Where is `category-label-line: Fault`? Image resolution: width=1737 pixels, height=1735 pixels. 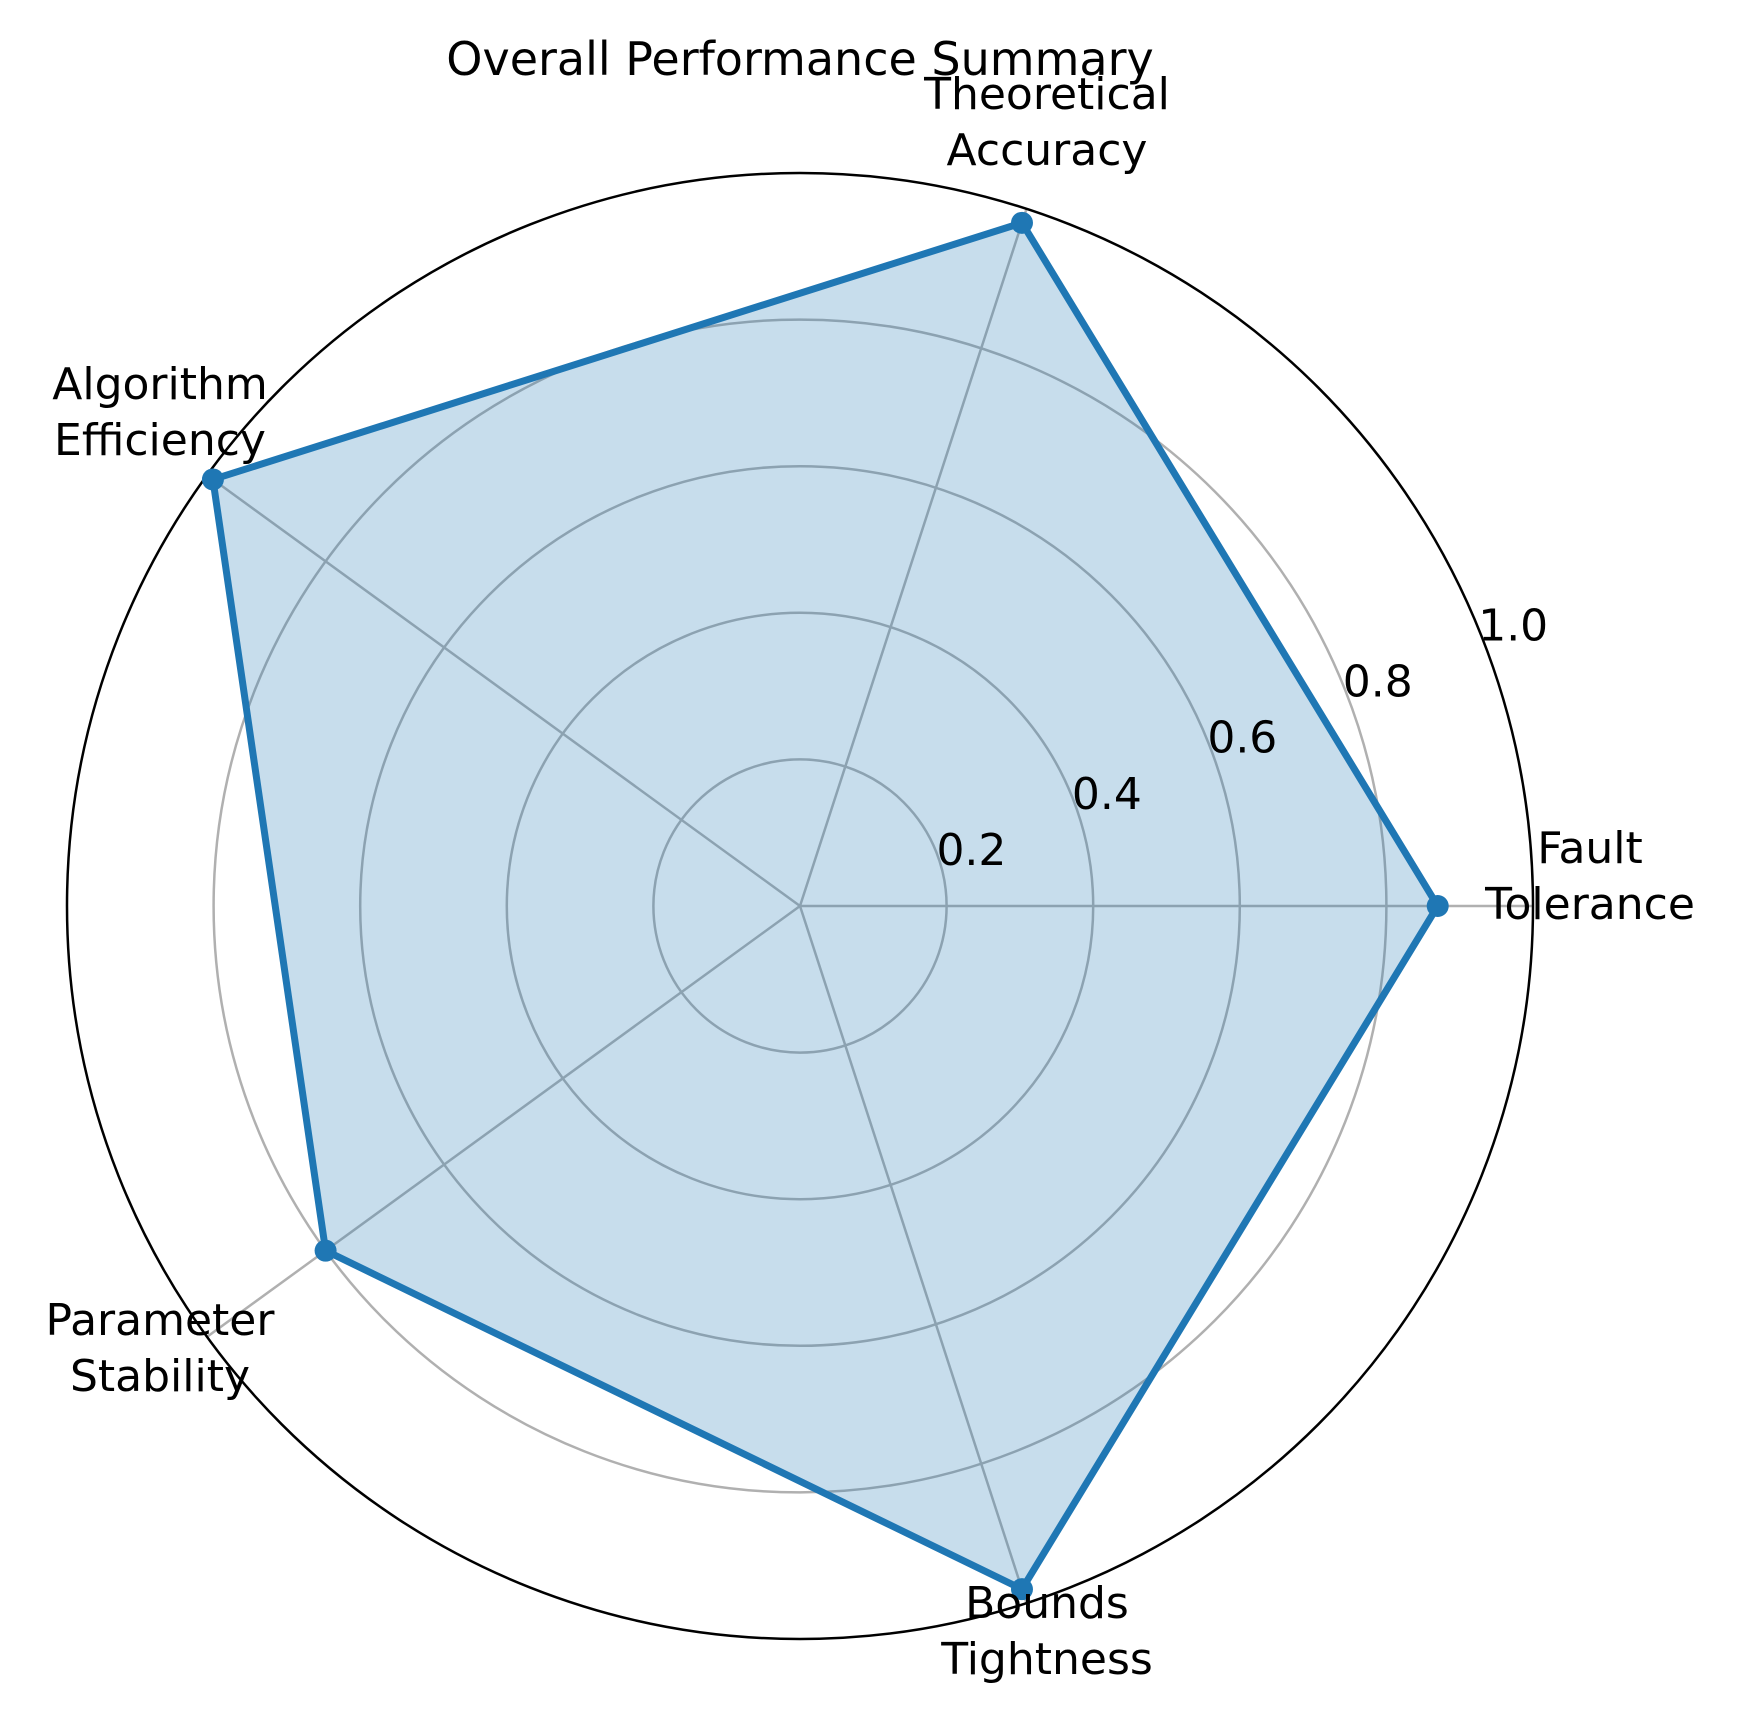 category-label-line: Fault is located at coordinates (1590, 848).